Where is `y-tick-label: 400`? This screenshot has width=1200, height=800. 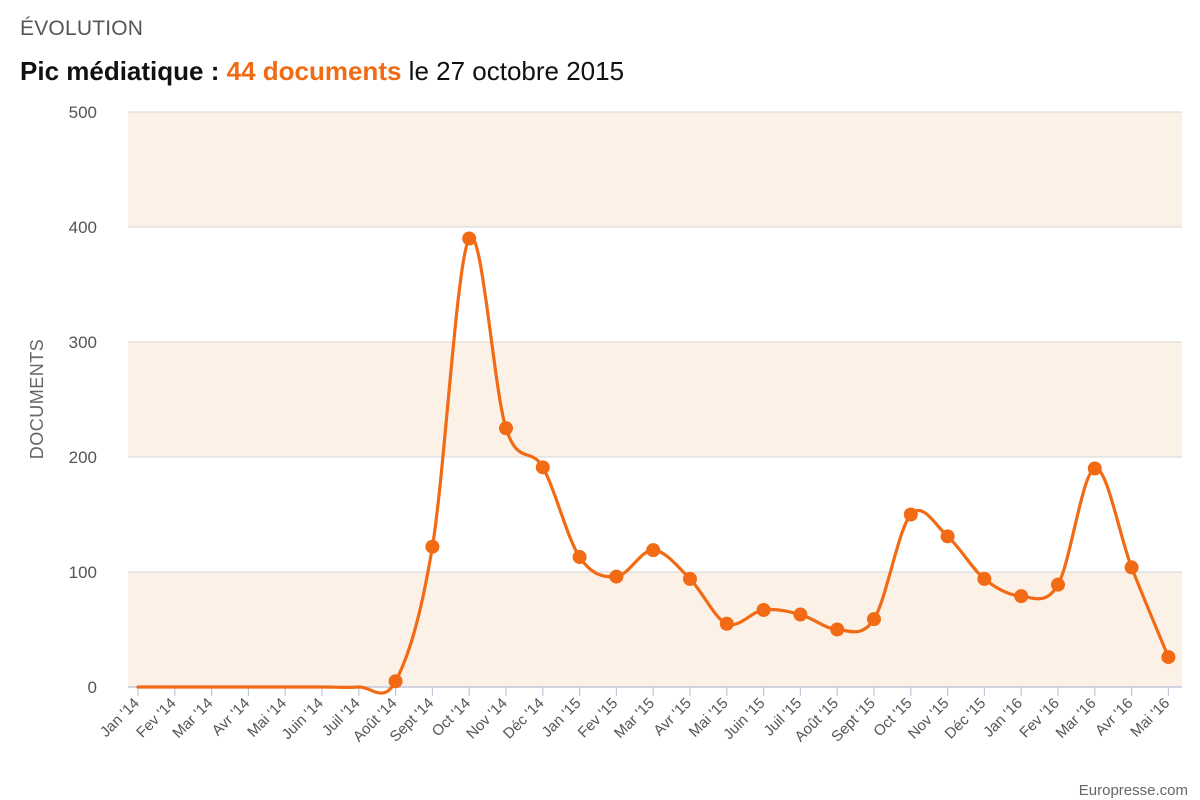 y-tick-label: 400 is located at coordinates (83, 227).